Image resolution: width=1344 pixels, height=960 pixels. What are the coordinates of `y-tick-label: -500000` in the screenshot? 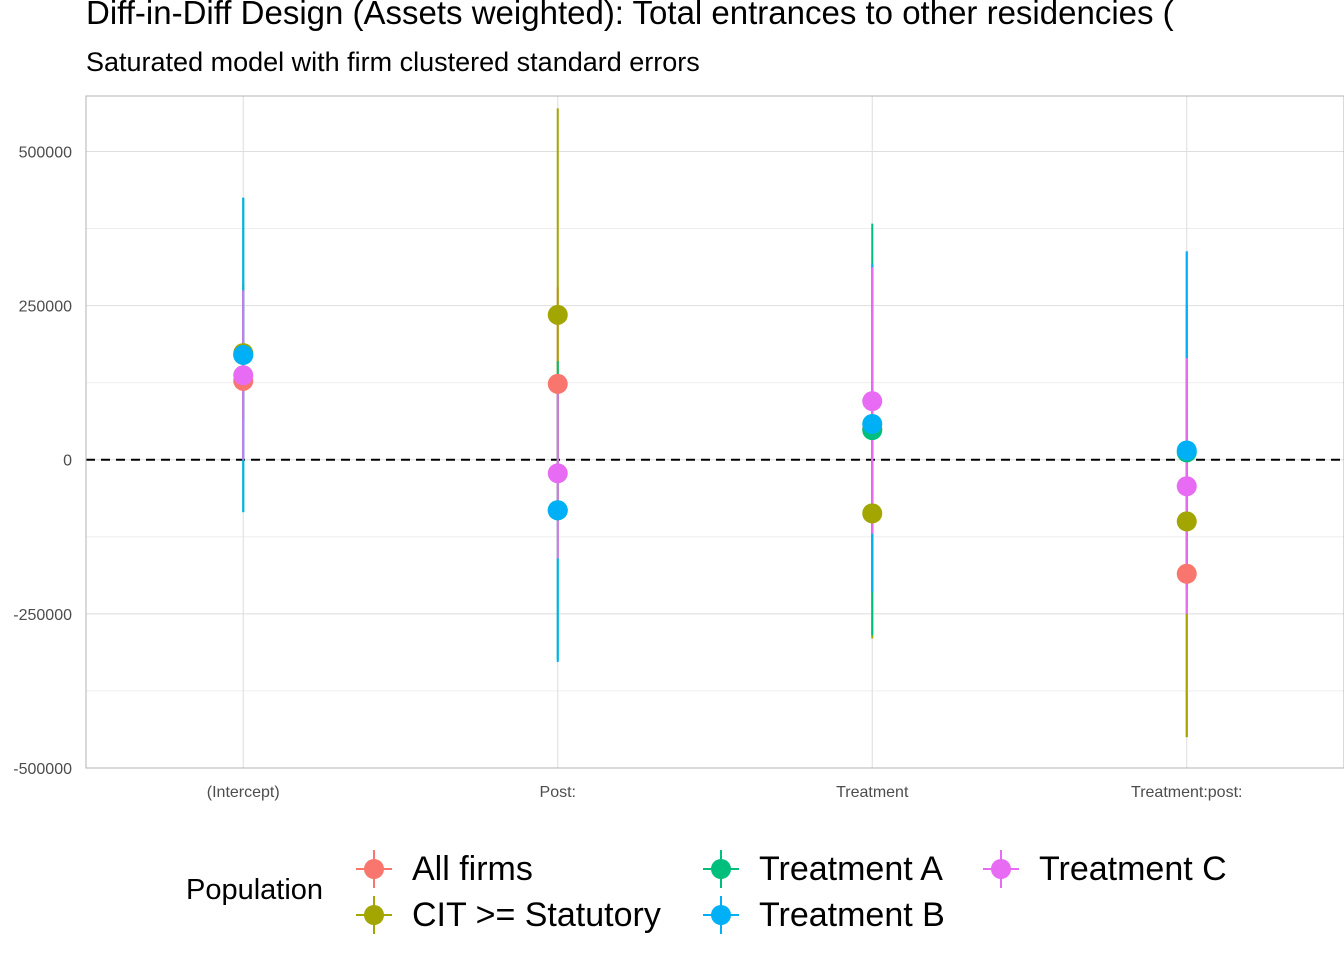 It's located at (42, 769).